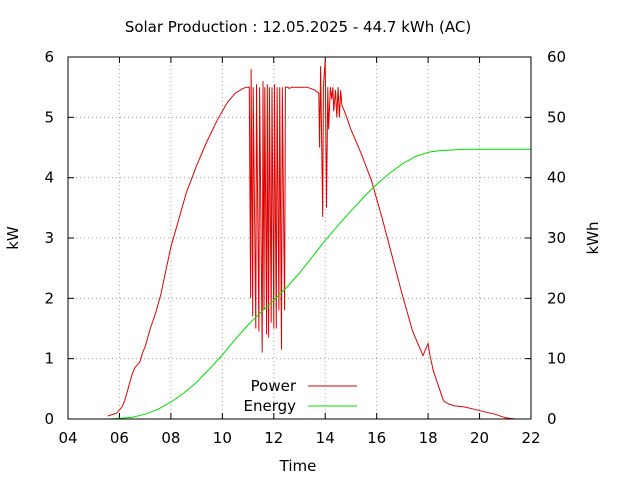  Describe the element at coordinates (170, 438) in the screenshot. I see `x-tick-label: 08` at that location.